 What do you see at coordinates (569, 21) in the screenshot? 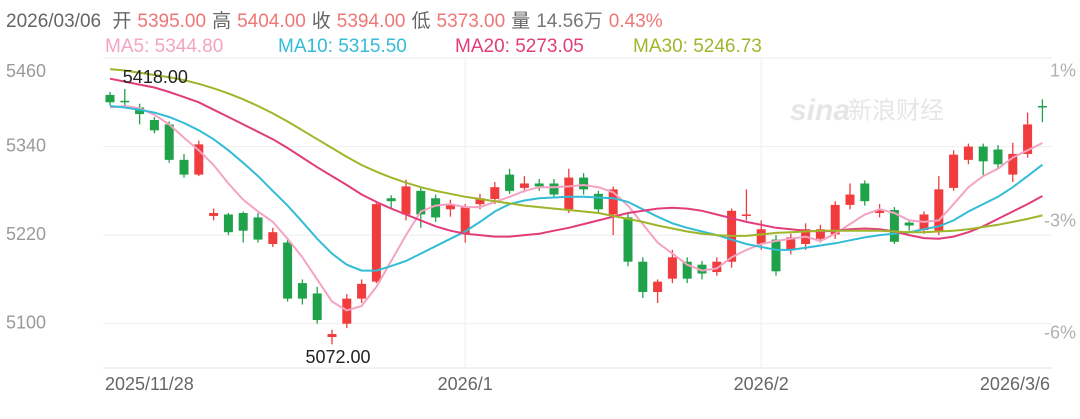
I see `stat-value: 14.56万` at bounding box center [569, 21].